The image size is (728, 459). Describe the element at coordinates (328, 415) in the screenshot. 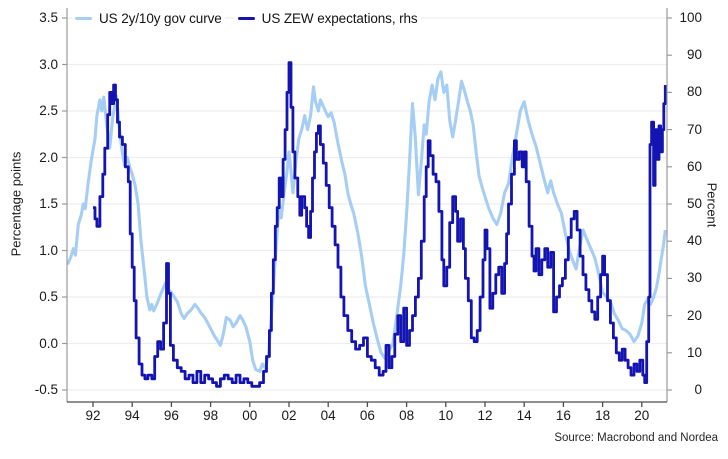

I see `x-tick-label: 04` at that location.